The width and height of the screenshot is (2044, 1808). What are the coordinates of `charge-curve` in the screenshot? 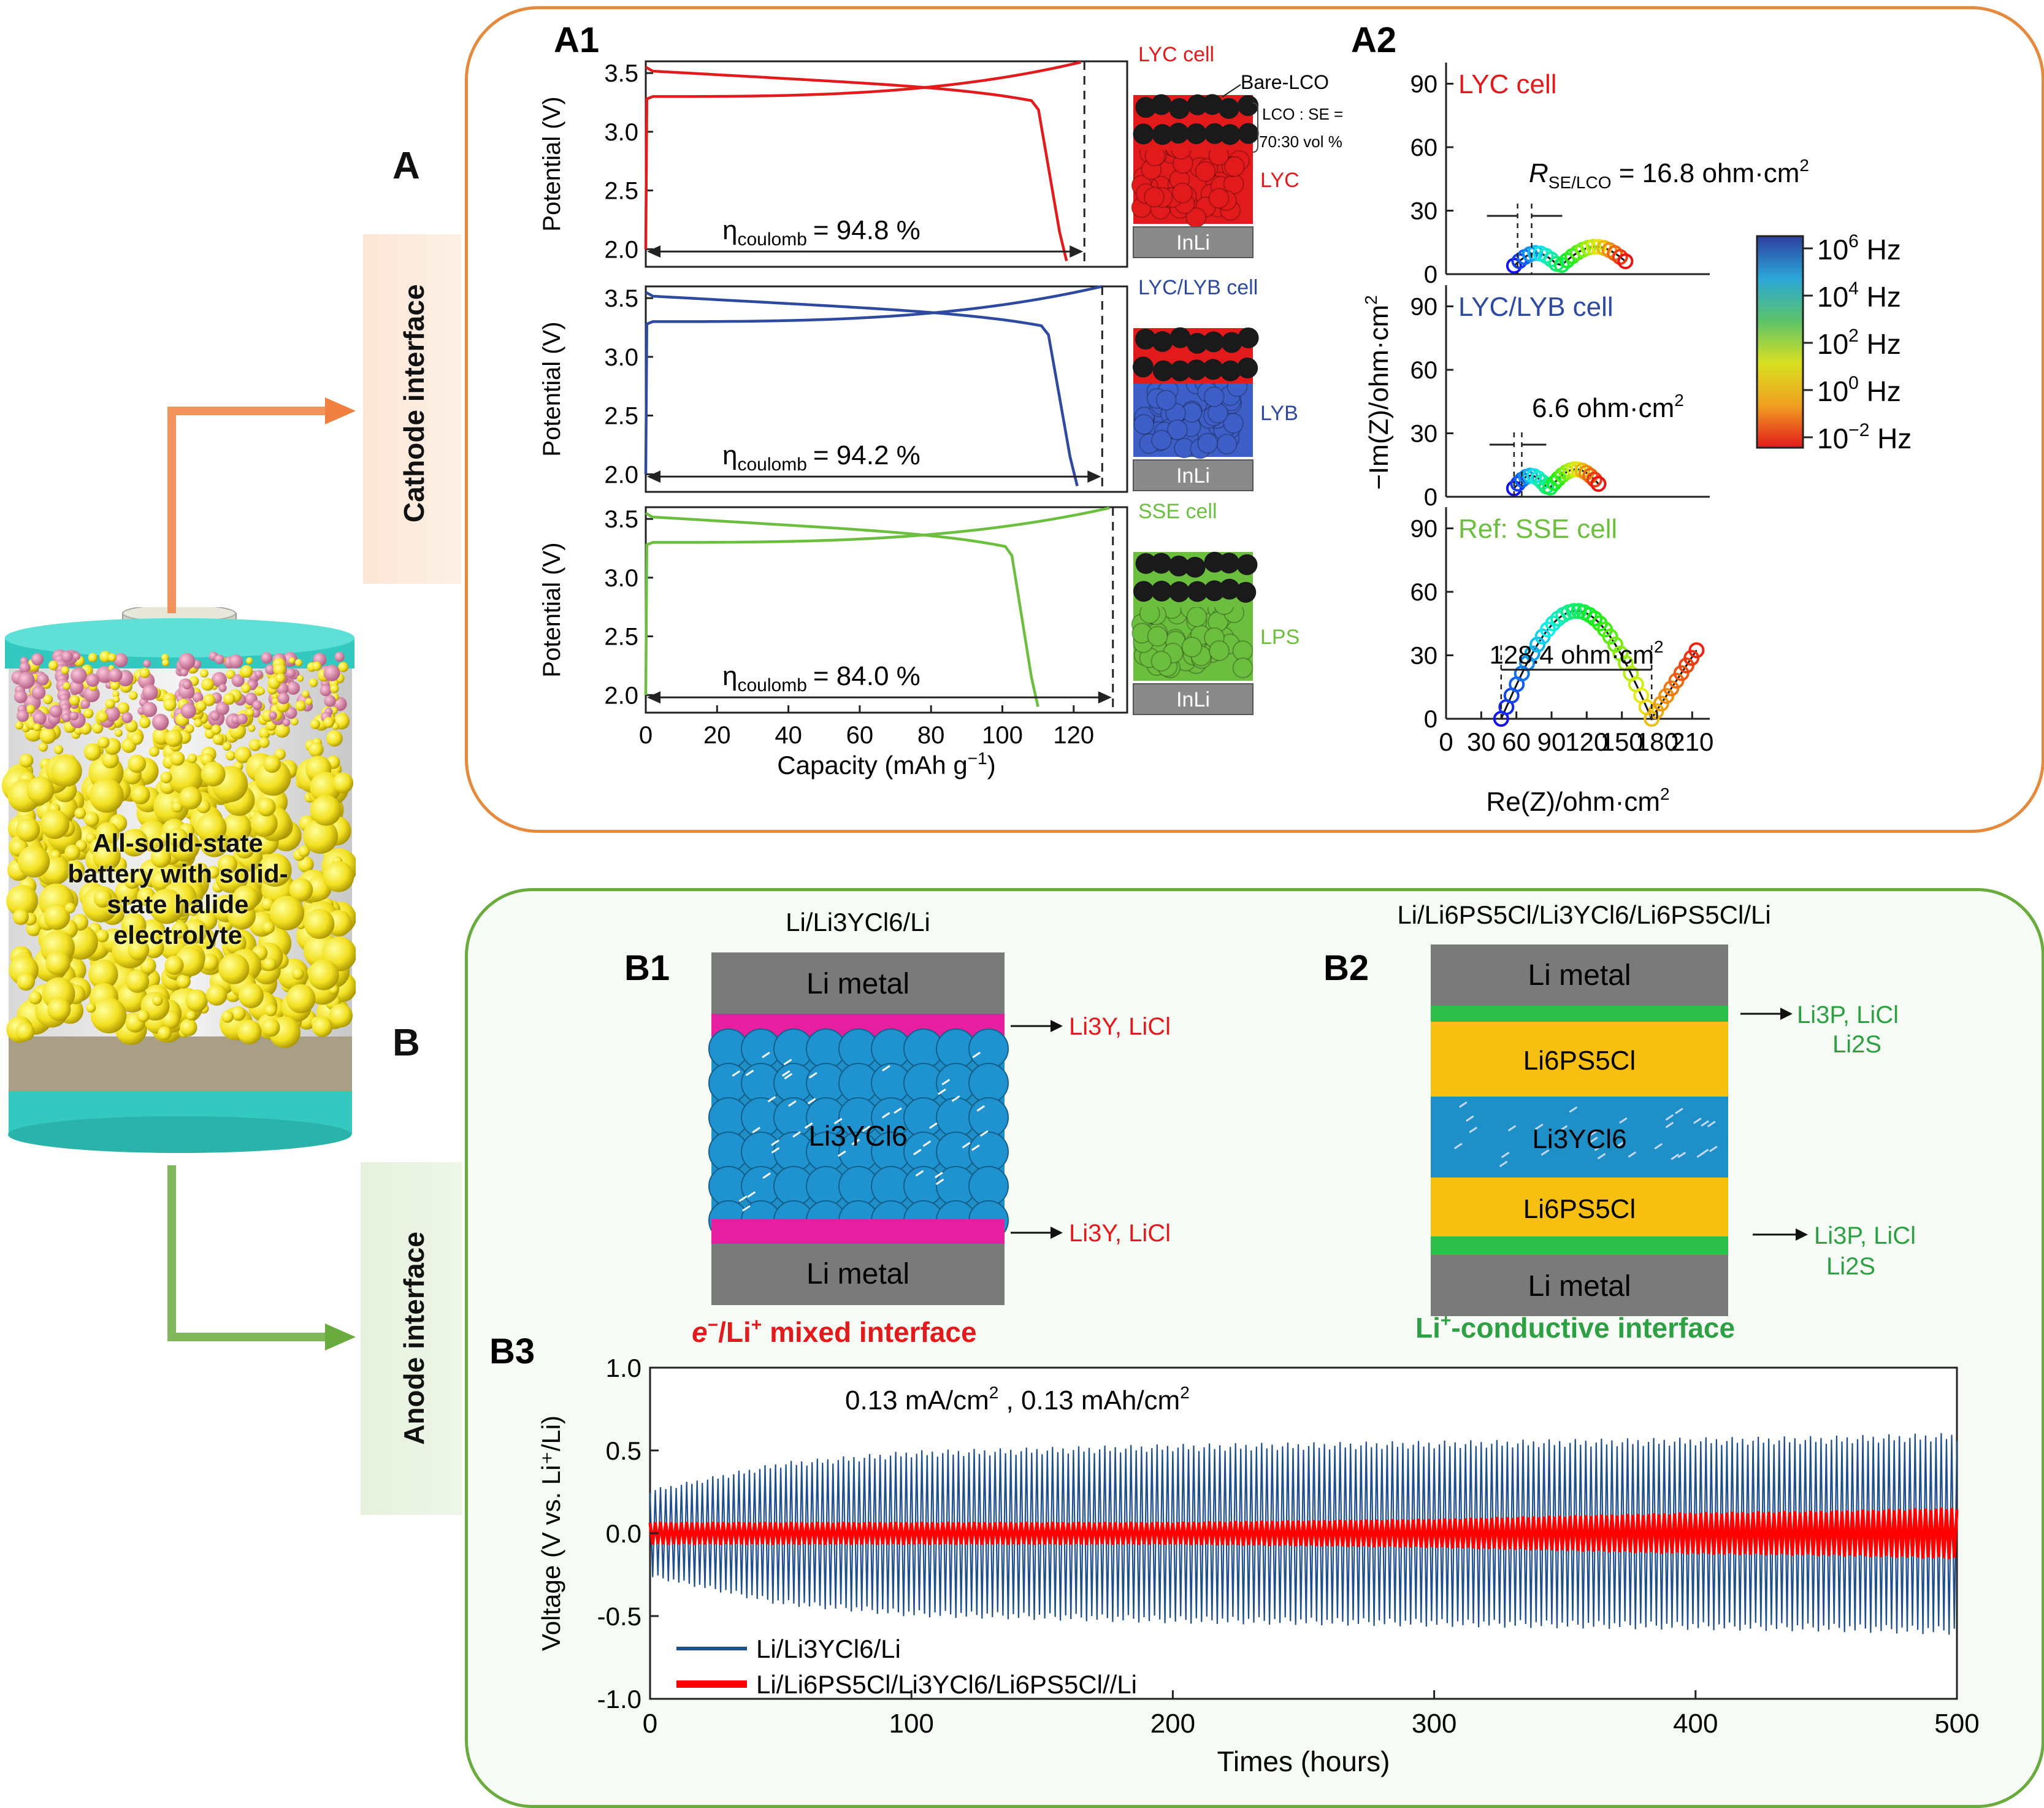 It's located at (863, 155).